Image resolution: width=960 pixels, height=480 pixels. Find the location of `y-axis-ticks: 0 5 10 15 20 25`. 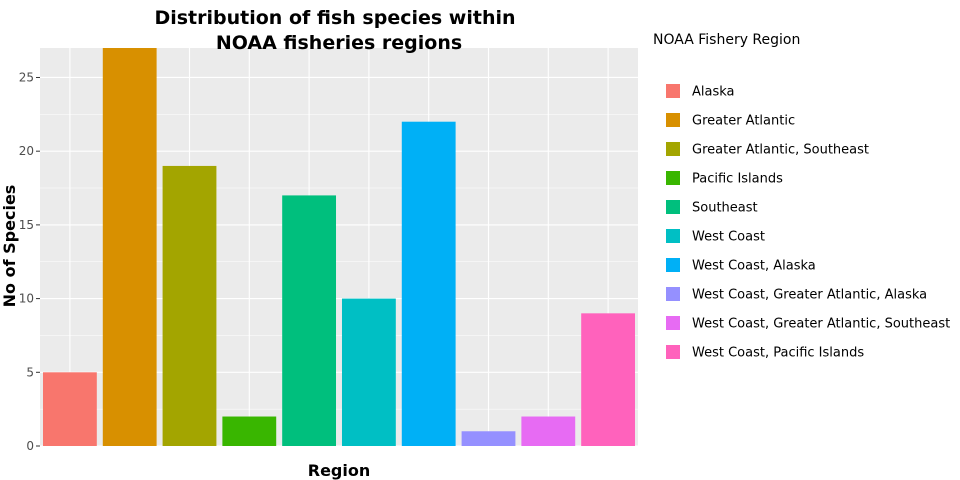

y-axis-ticks: 0 5 10 15 20 25 is located at coordinates (29, 261).